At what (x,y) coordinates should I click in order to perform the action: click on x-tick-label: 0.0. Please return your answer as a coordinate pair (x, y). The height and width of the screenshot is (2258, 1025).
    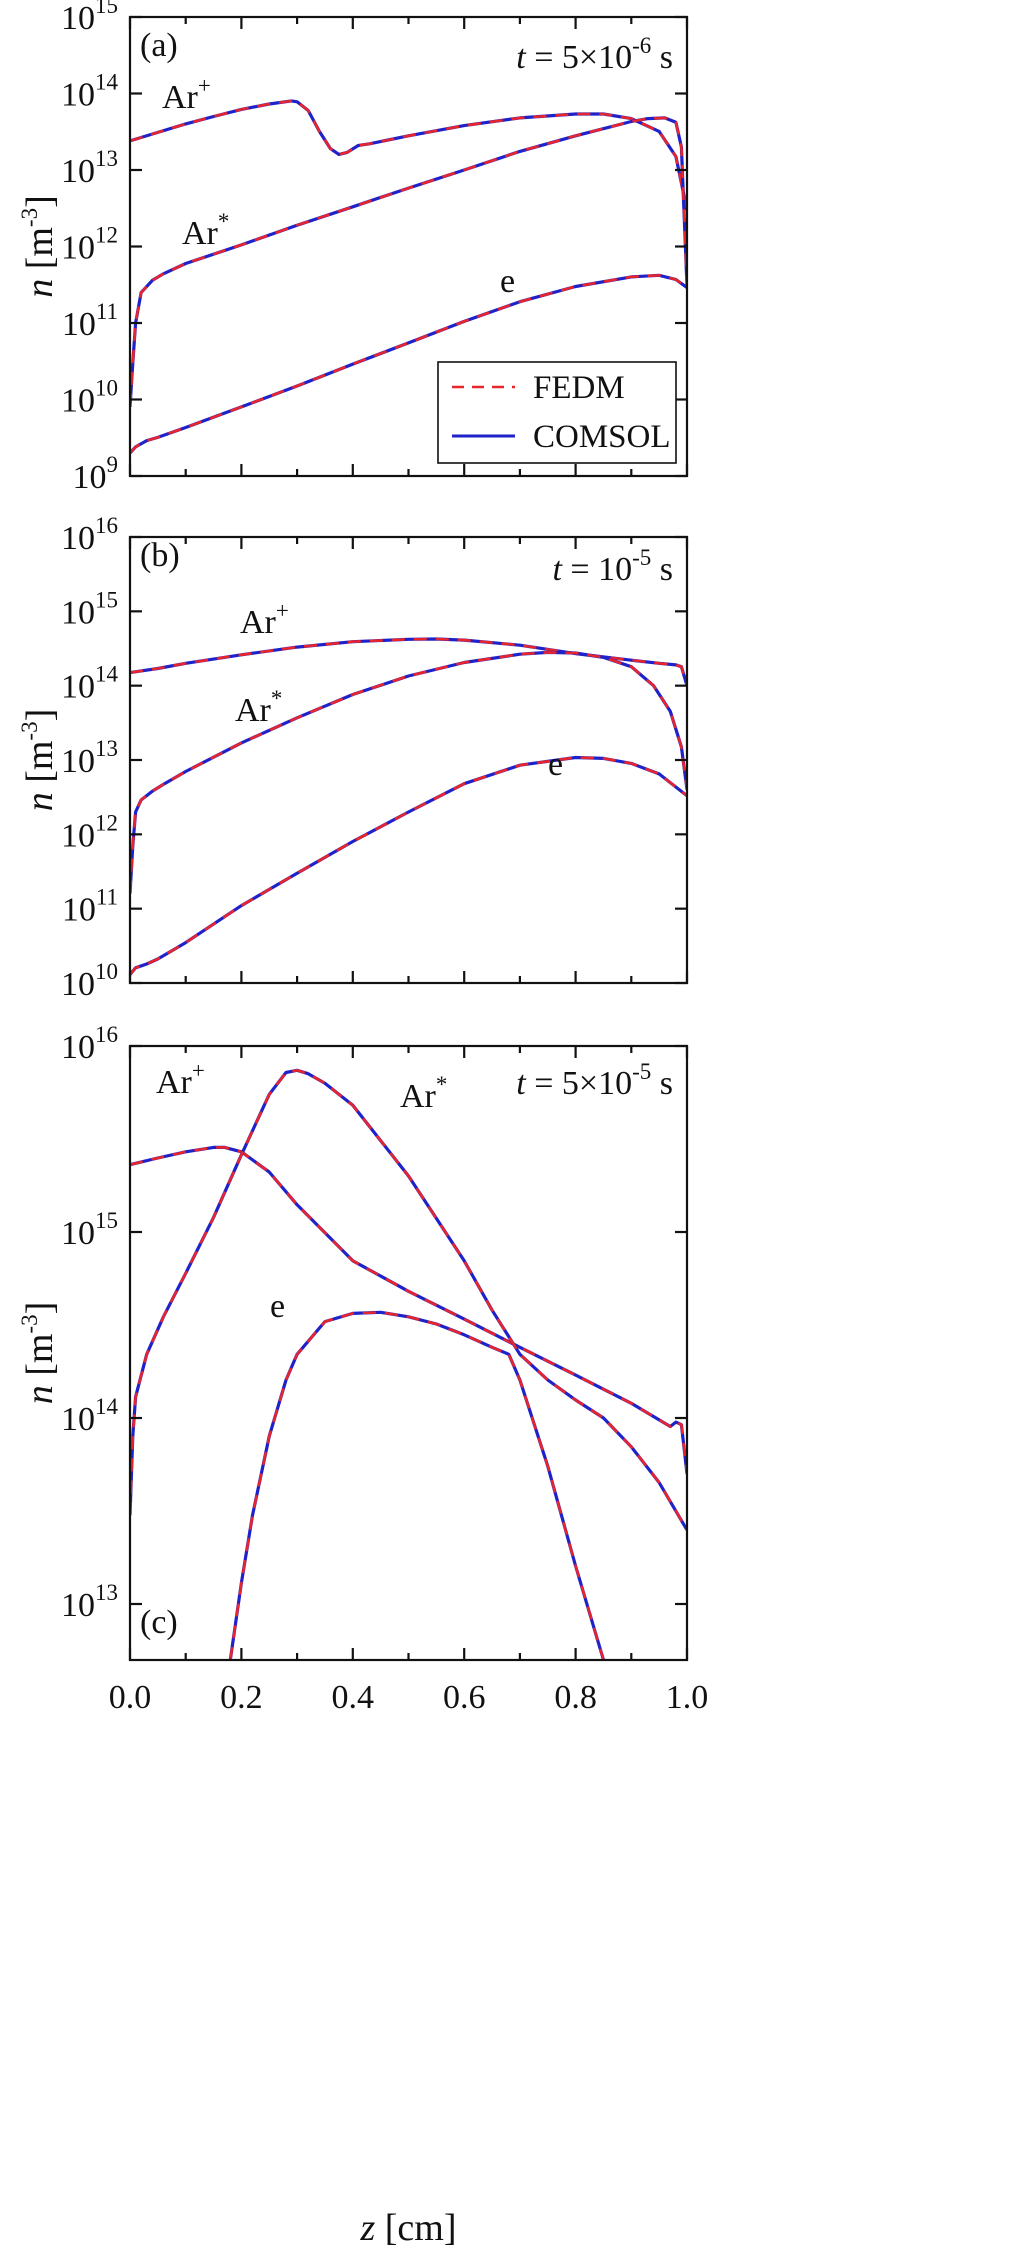
    Looking at the image, I should click on (130, 1697).